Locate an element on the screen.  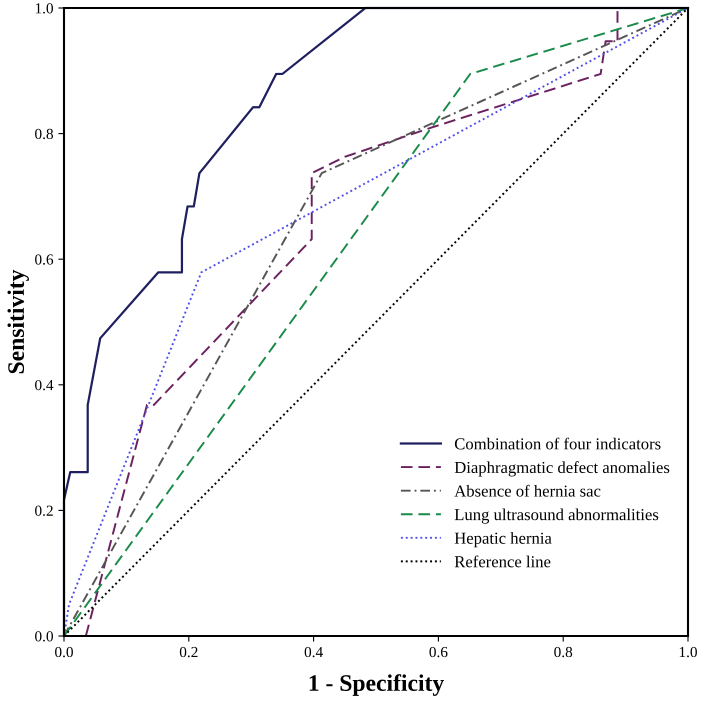
legend-label: Lung ultrasound abnormalities is located at coordinates (556, 516).